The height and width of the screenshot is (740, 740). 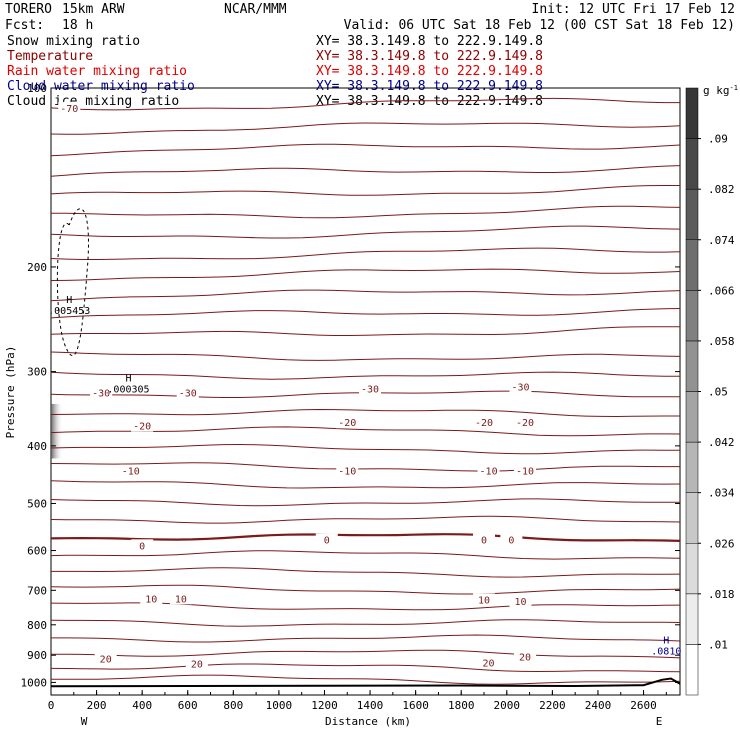 What do you see at coordinates (57, 431) in the screenshot?
I see `ice-shading` at bounding box center [57, 431].